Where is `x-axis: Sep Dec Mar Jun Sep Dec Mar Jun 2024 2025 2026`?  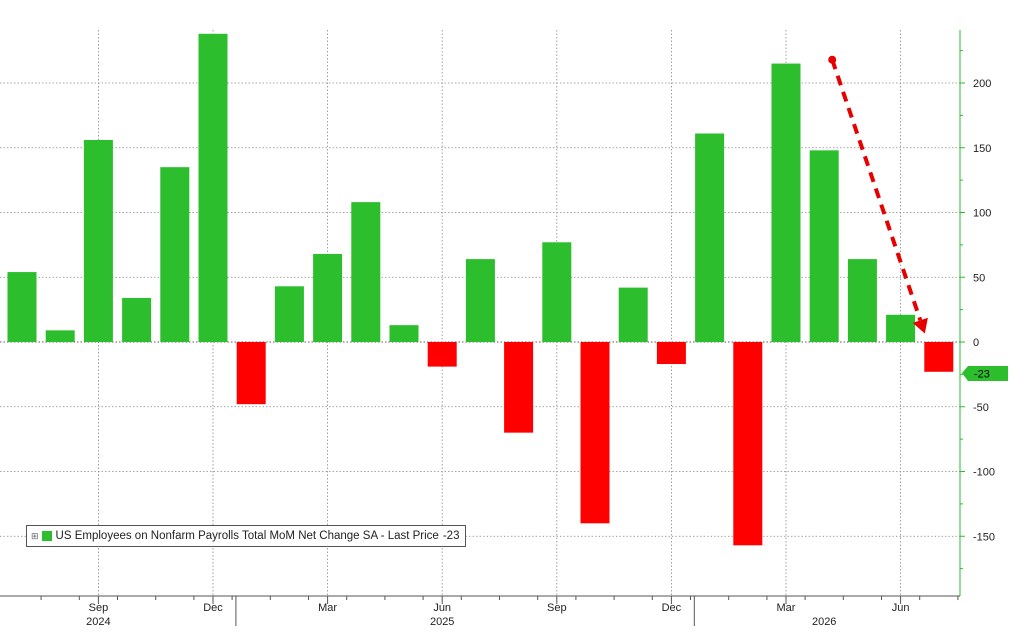
x-axis: Sep Dec Mar Jun Sep Dec Mar Jun 2024 2025 2026 is located at coordinates (480, 611).